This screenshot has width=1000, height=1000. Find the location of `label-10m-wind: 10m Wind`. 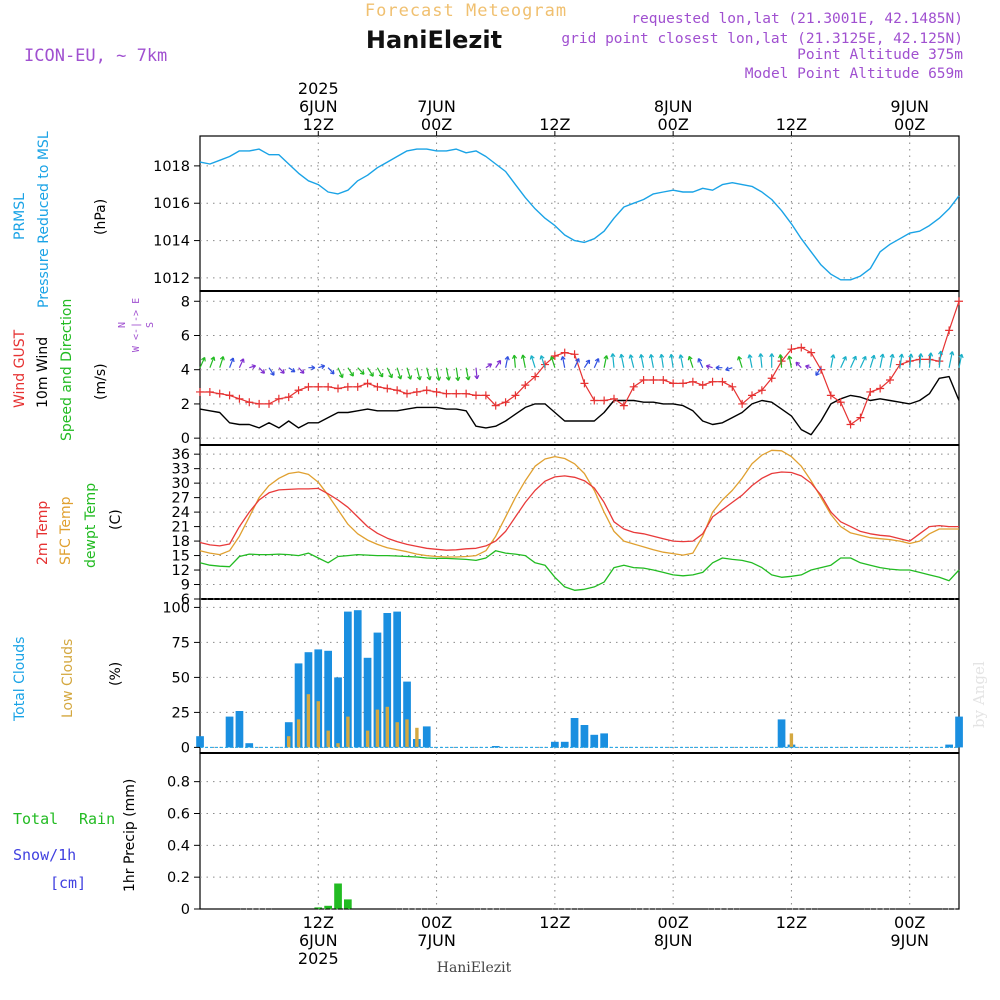

label-10m-wind: 10m Wind is located at coordinates (43, 372).